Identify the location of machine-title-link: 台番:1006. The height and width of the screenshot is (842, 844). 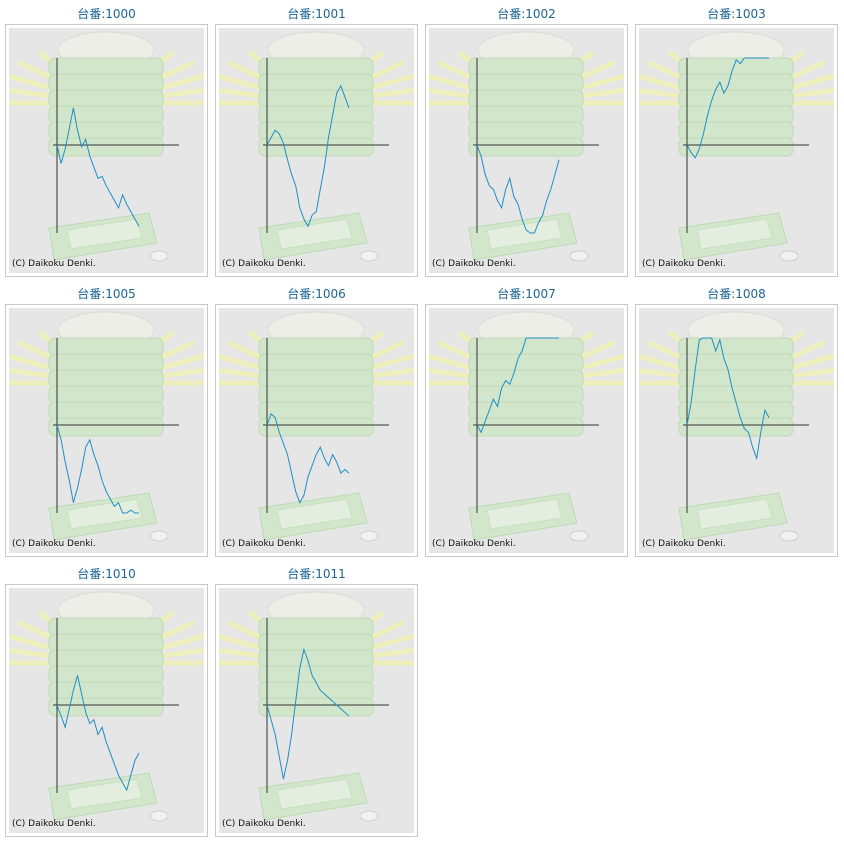
(316, 294).